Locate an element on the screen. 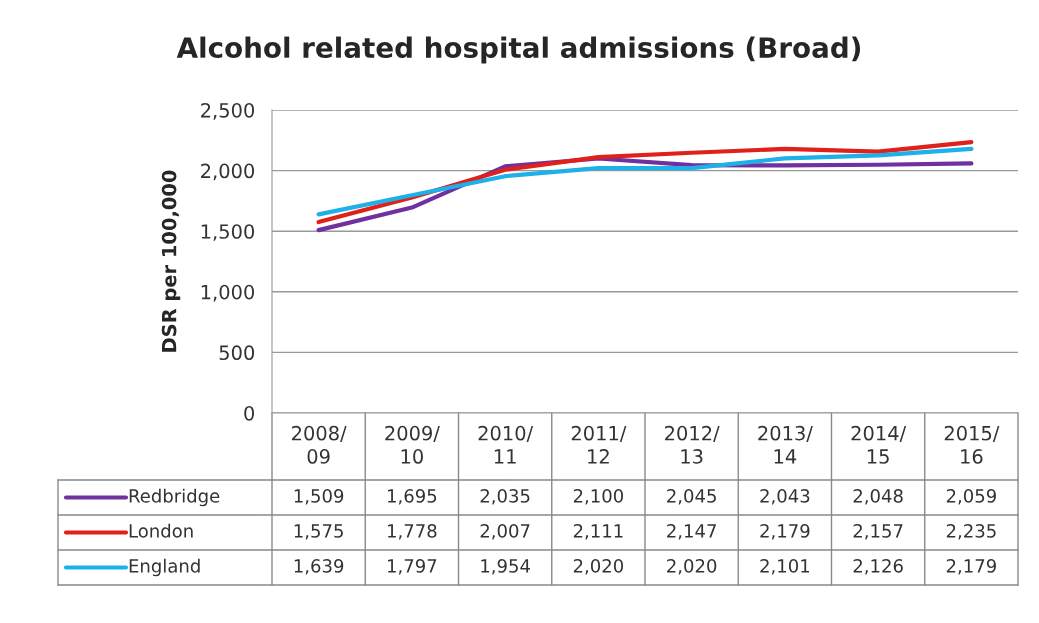 This screenshot has height=623, width=1039. data-label: 1,695 is located at coordinates (412, 497).